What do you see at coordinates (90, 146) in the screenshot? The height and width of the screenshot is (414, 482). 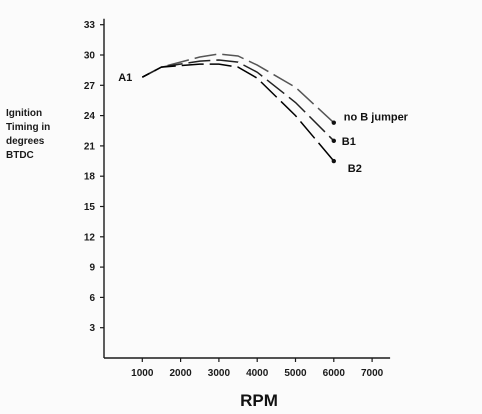 I see `y-tick-label-21: 21` at bounding box center [90, 146].